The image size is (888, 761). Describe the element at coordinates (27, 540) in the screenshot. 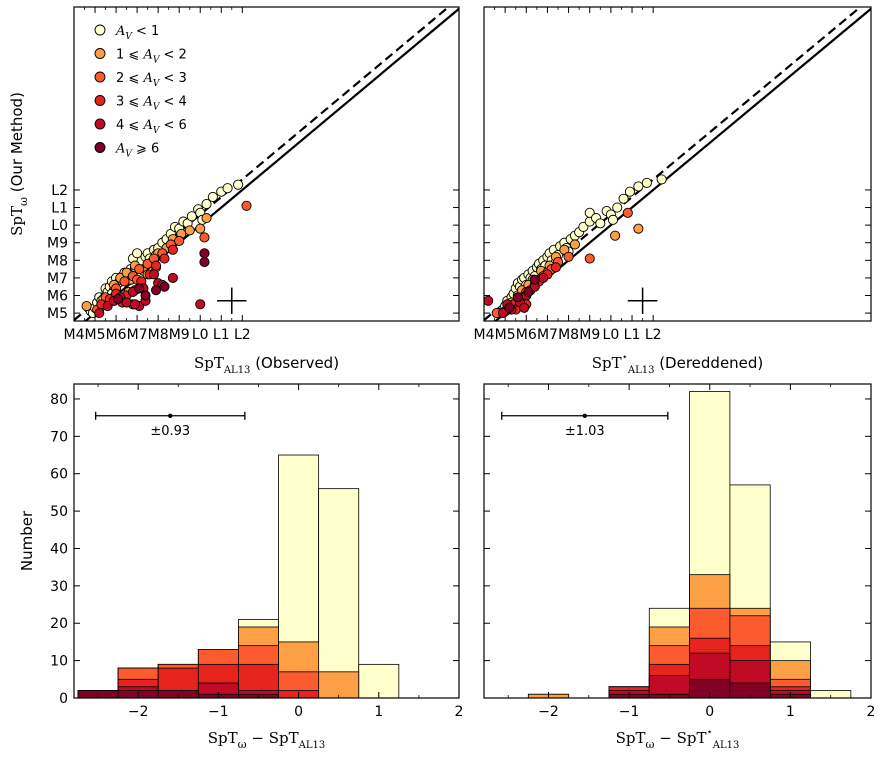

I see `y-axis-label: Number` at that location.